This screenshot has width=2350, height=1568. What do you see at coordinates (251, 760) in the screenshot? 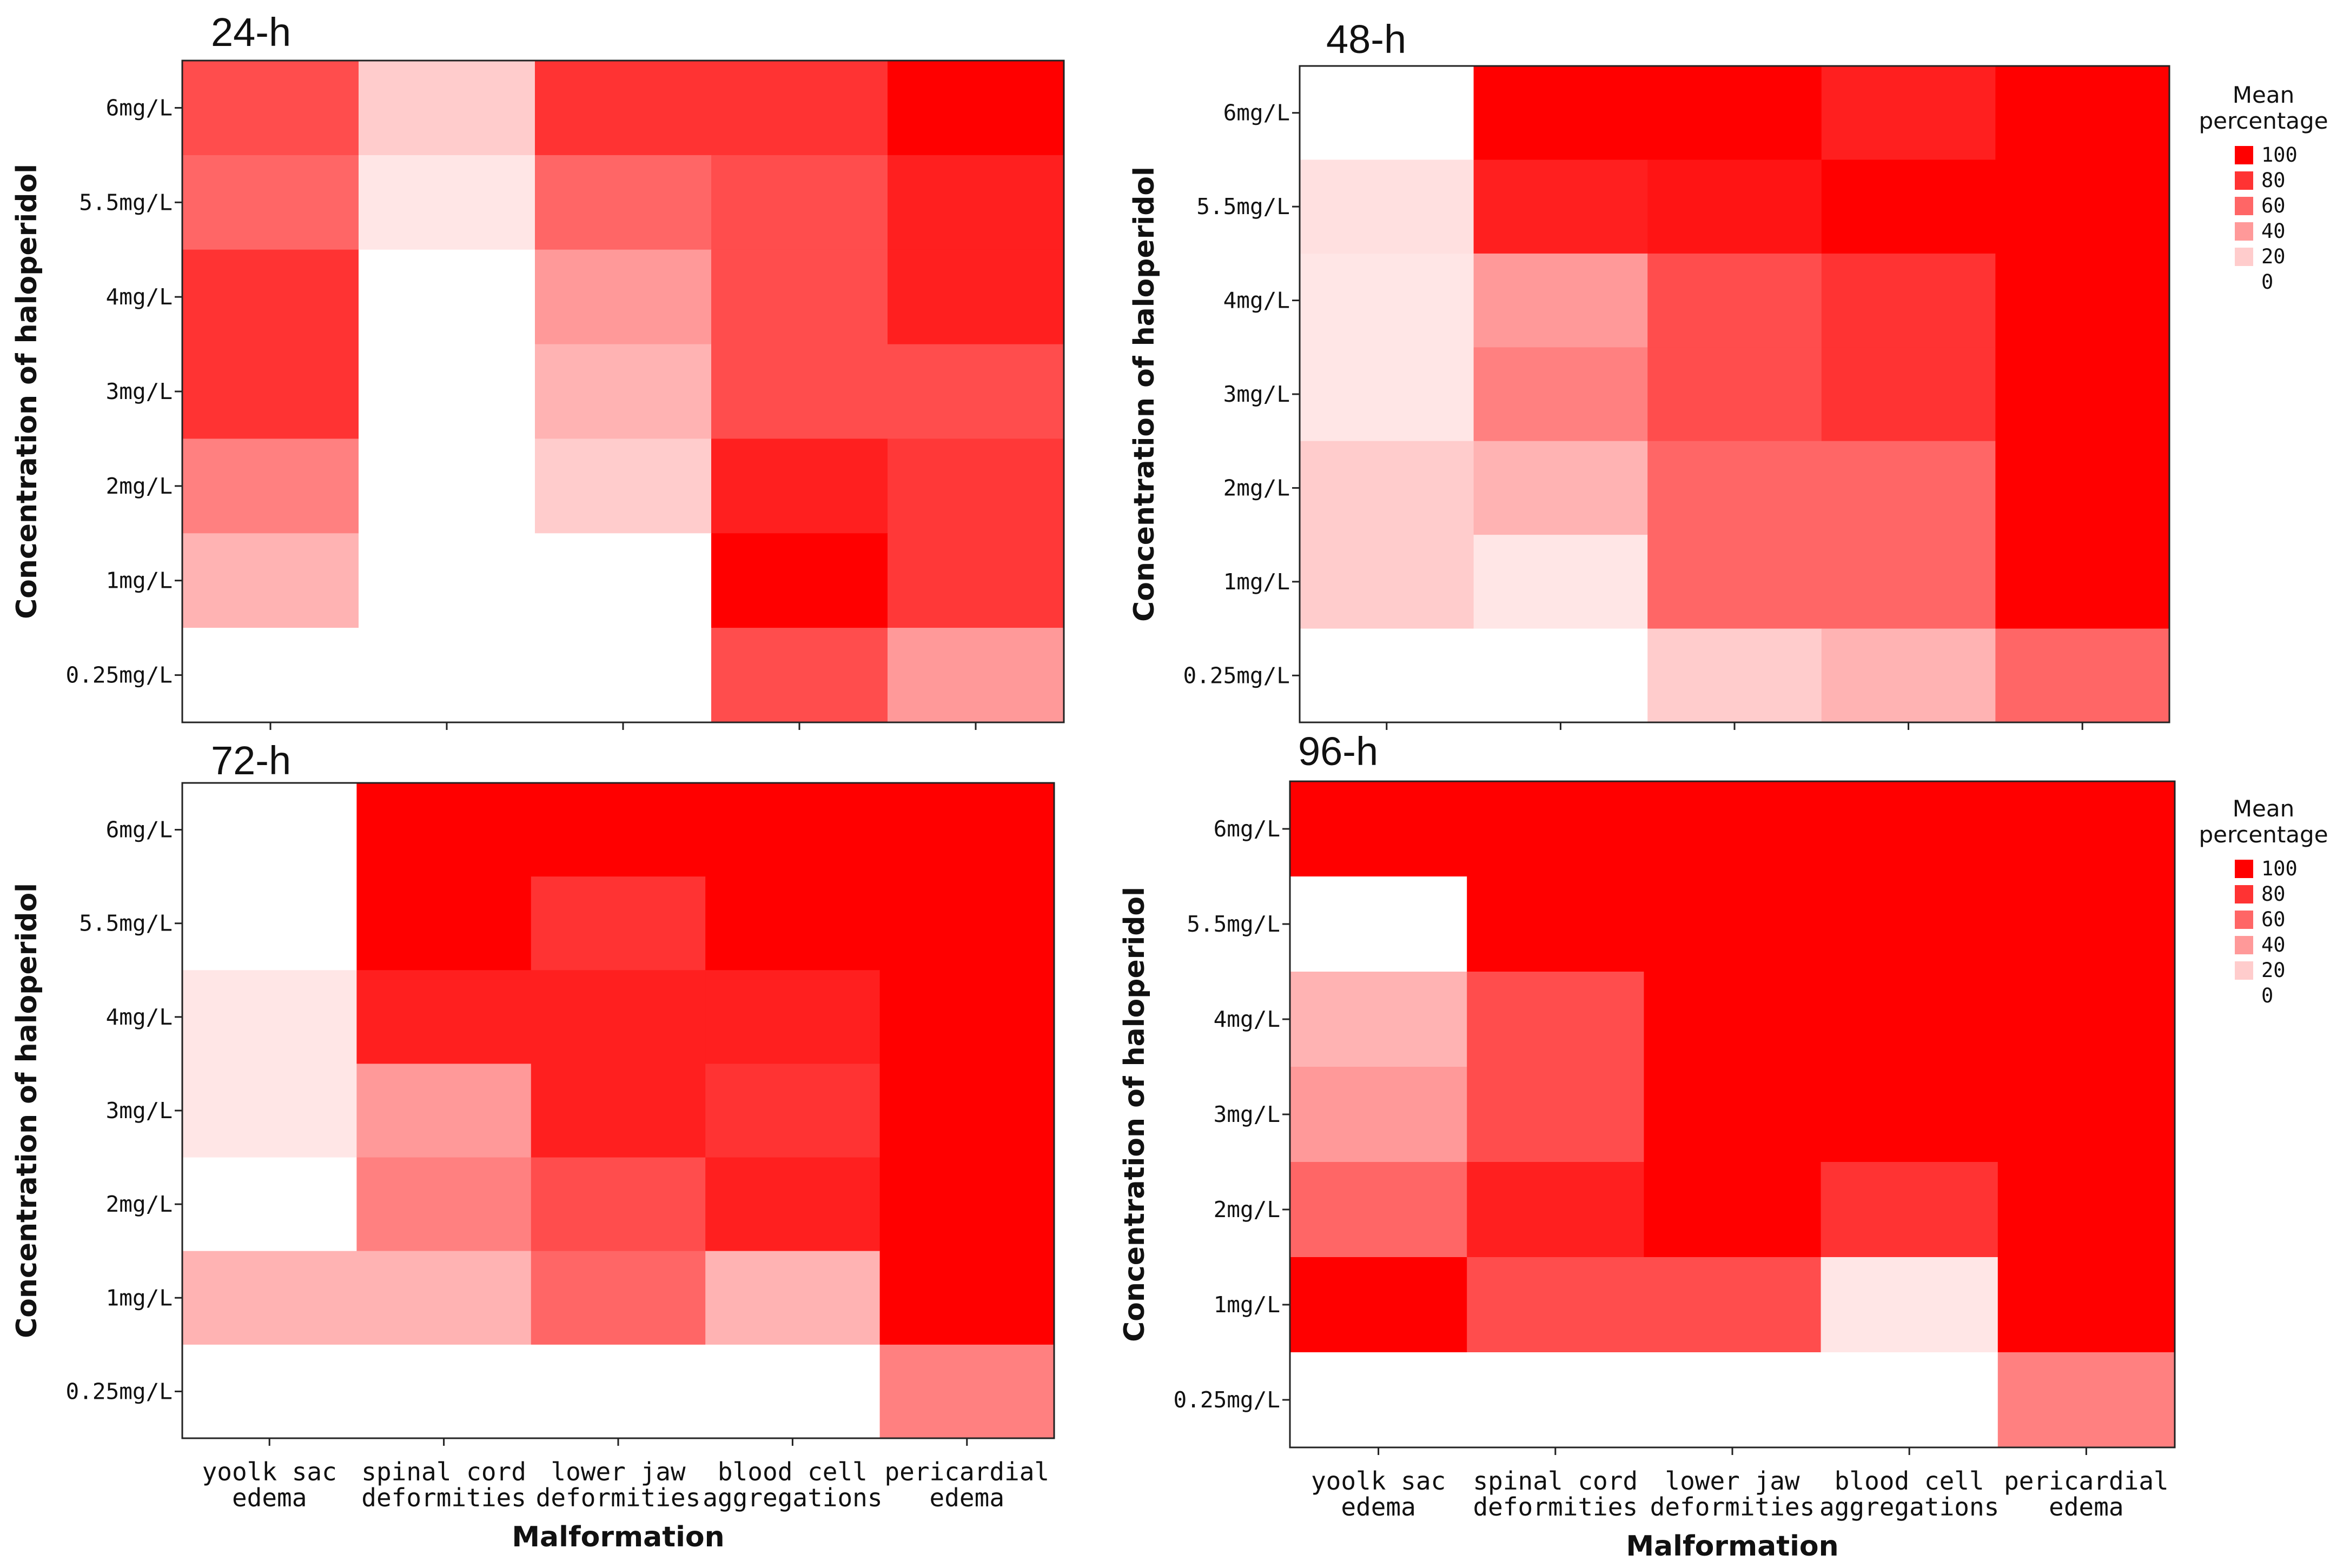
I see `panel-title: 72-h` at bounding box center [251, 760].